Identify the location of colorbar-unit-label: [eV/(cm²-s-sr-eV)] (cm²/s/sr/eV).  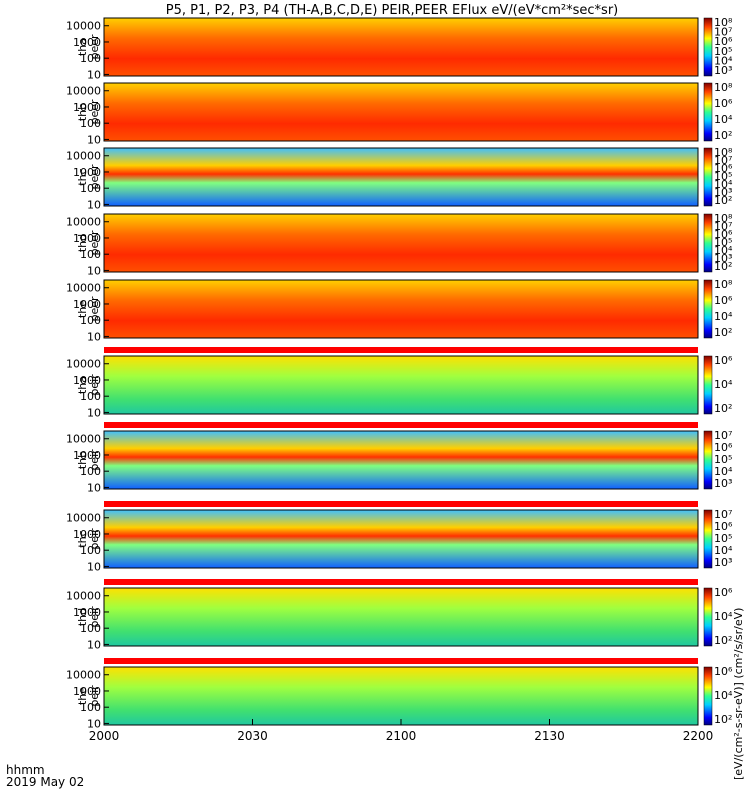
(738, 694).